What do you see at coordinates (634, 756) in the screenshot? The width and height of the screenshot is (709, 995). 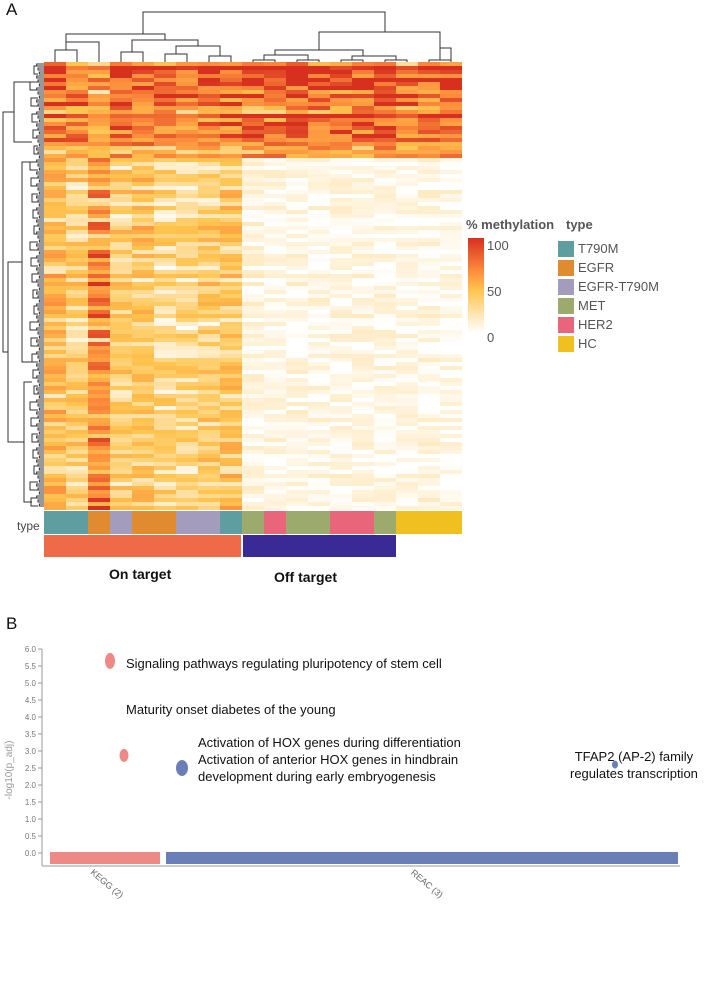 I see `point-label-line: TFAP2 (AP-2) family` at bounding box center [634, 756].